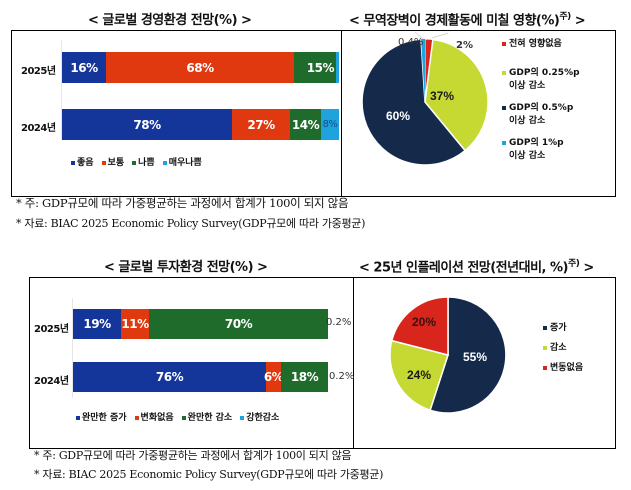 The height and width of the screenshot is (490, 631). I want to click on chart4-pie: 55% 24% 20%, so click(448, 355).